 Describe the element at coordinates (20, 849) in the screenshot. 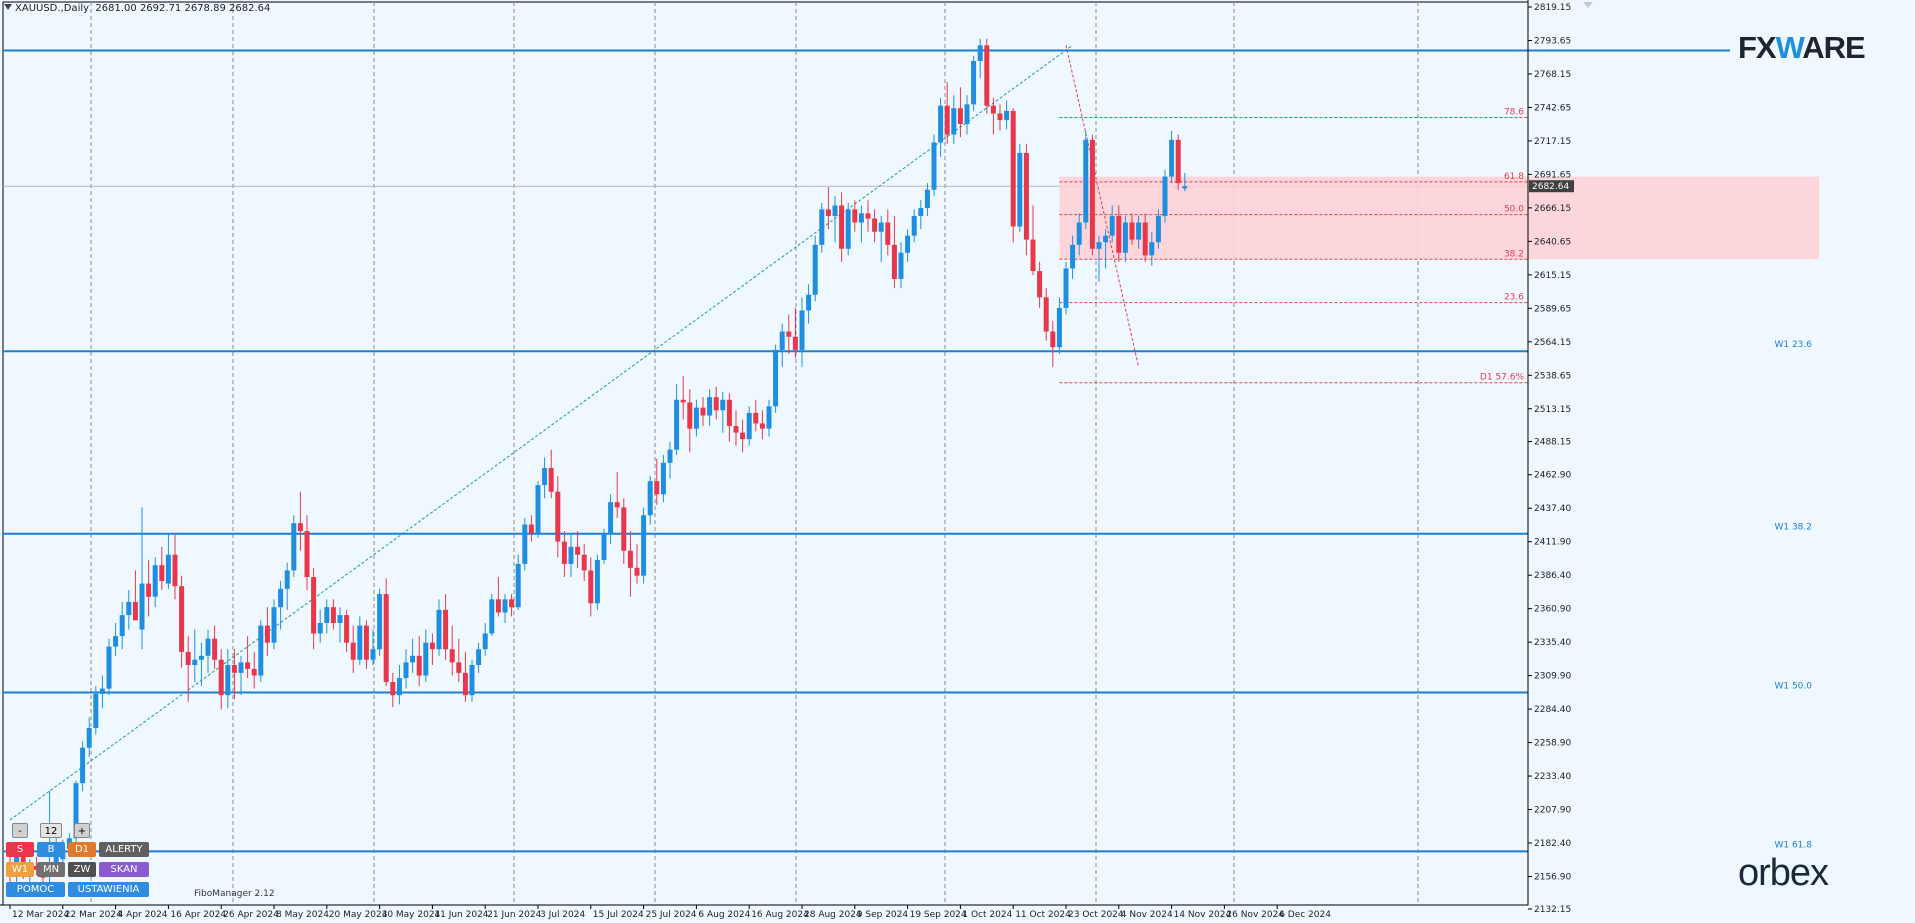

I see `sell-button: S` at that location.